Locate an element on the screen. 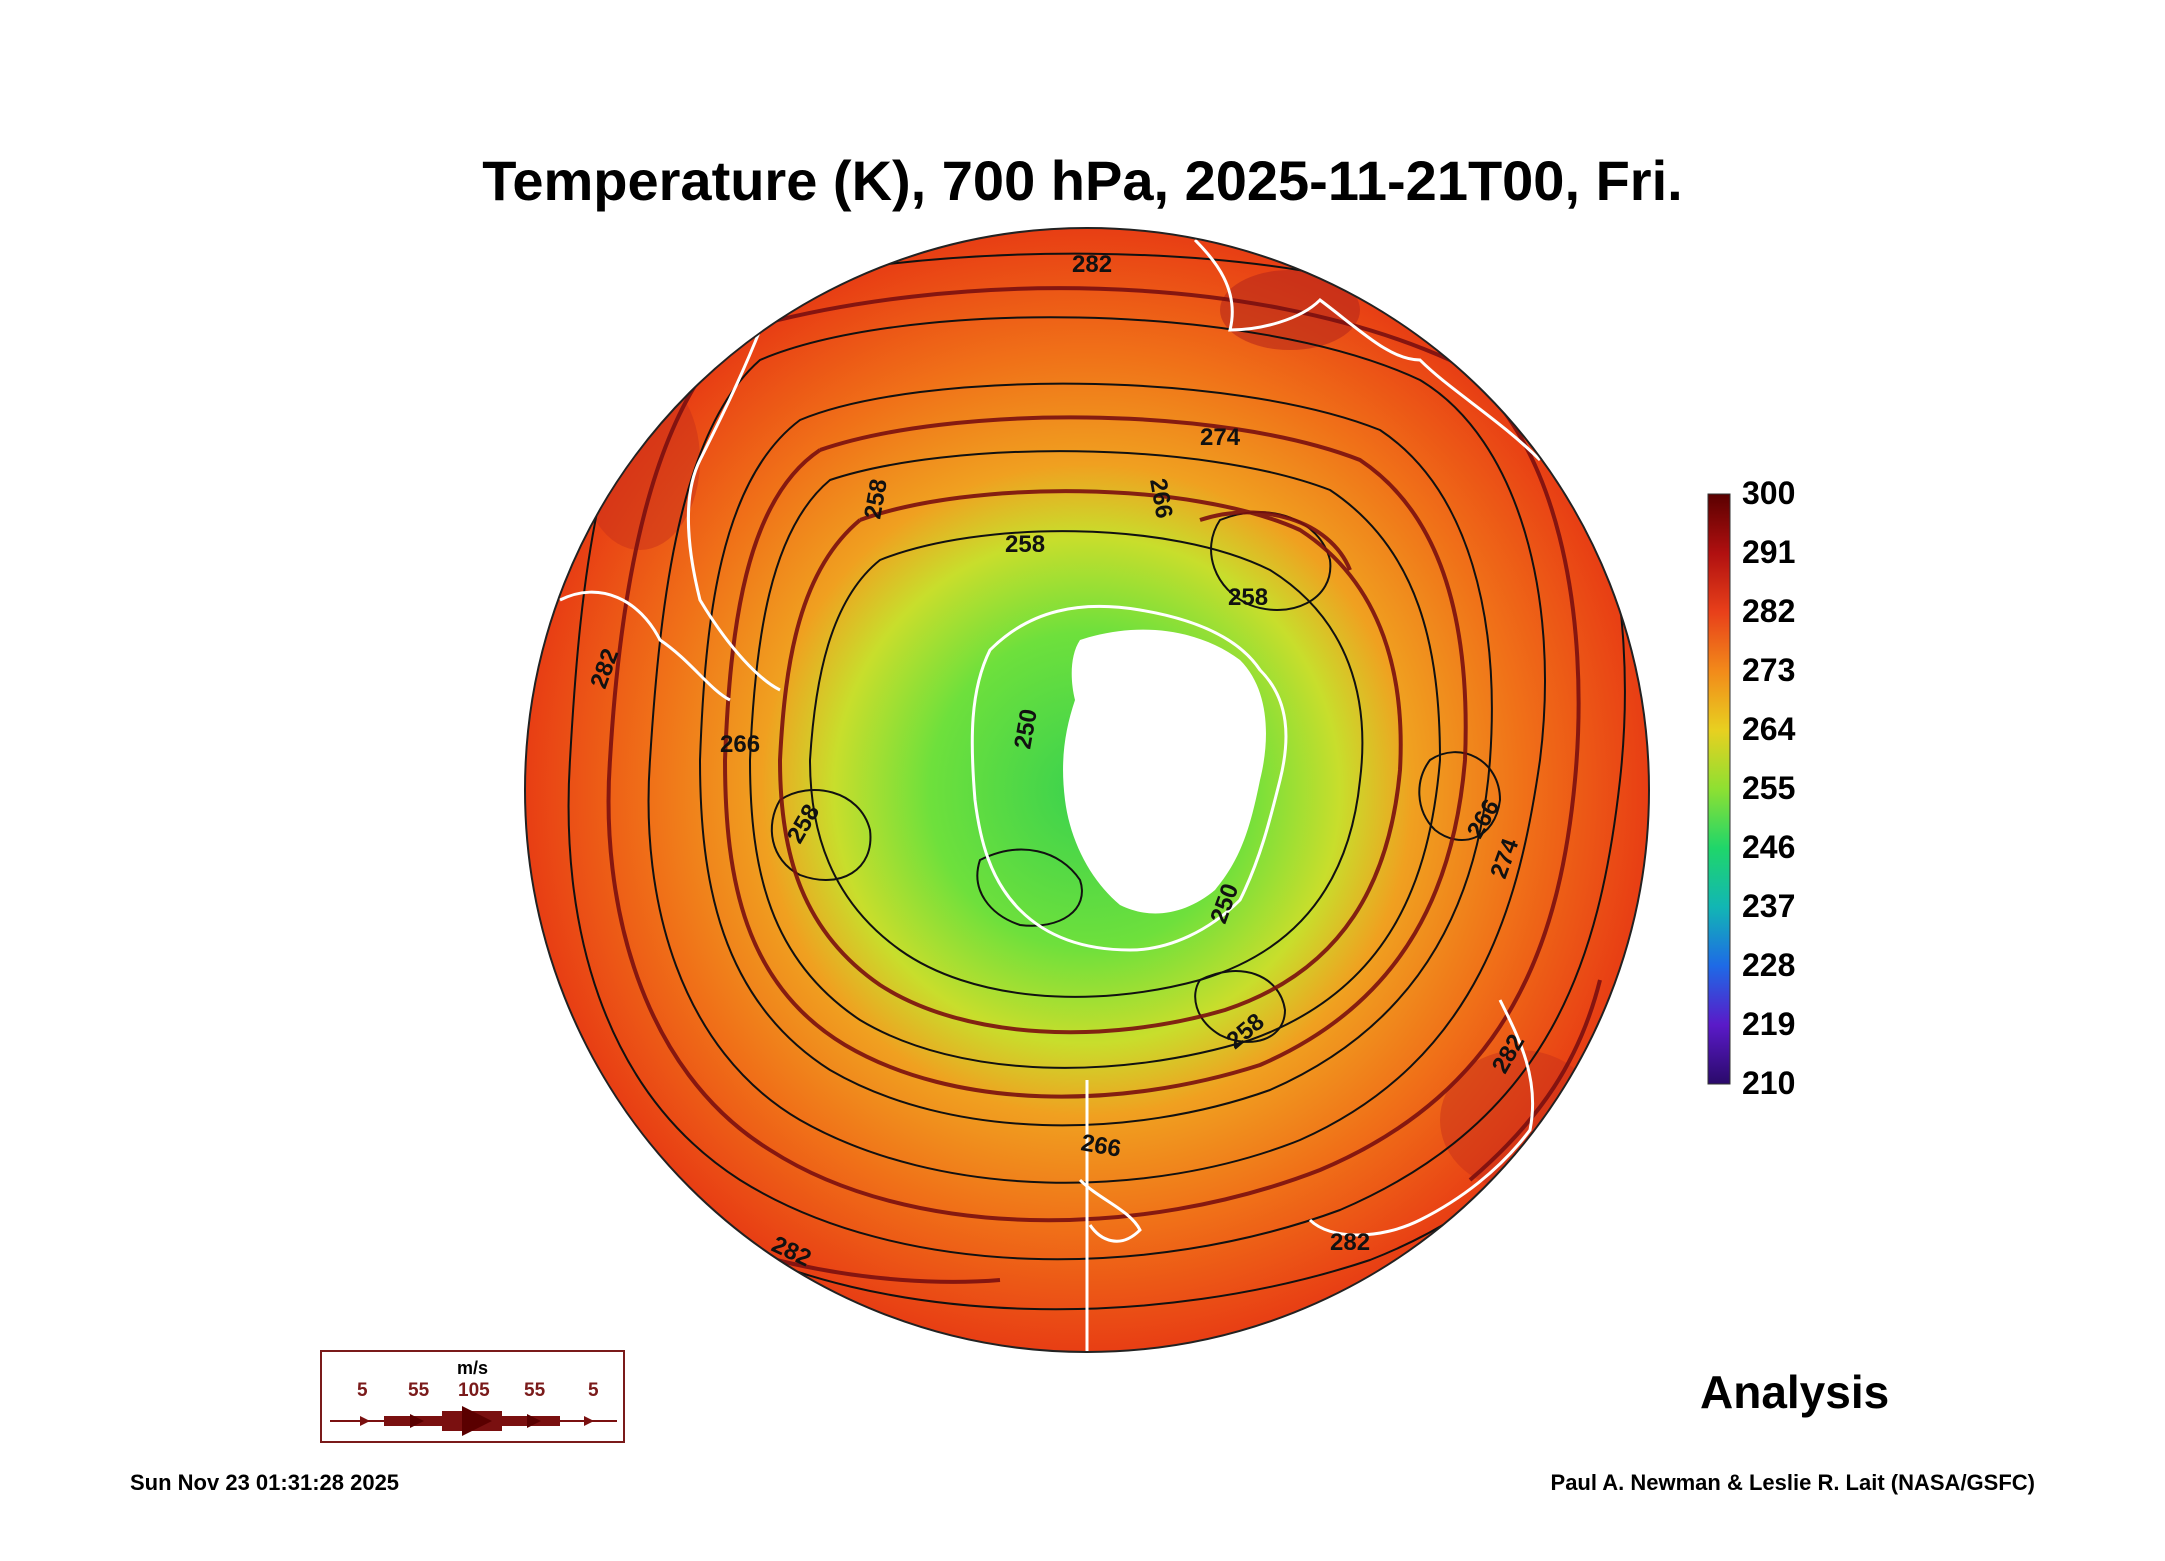 The image size is (2165, 1561). contour-label: 266 is located at coordinates (740, 744).